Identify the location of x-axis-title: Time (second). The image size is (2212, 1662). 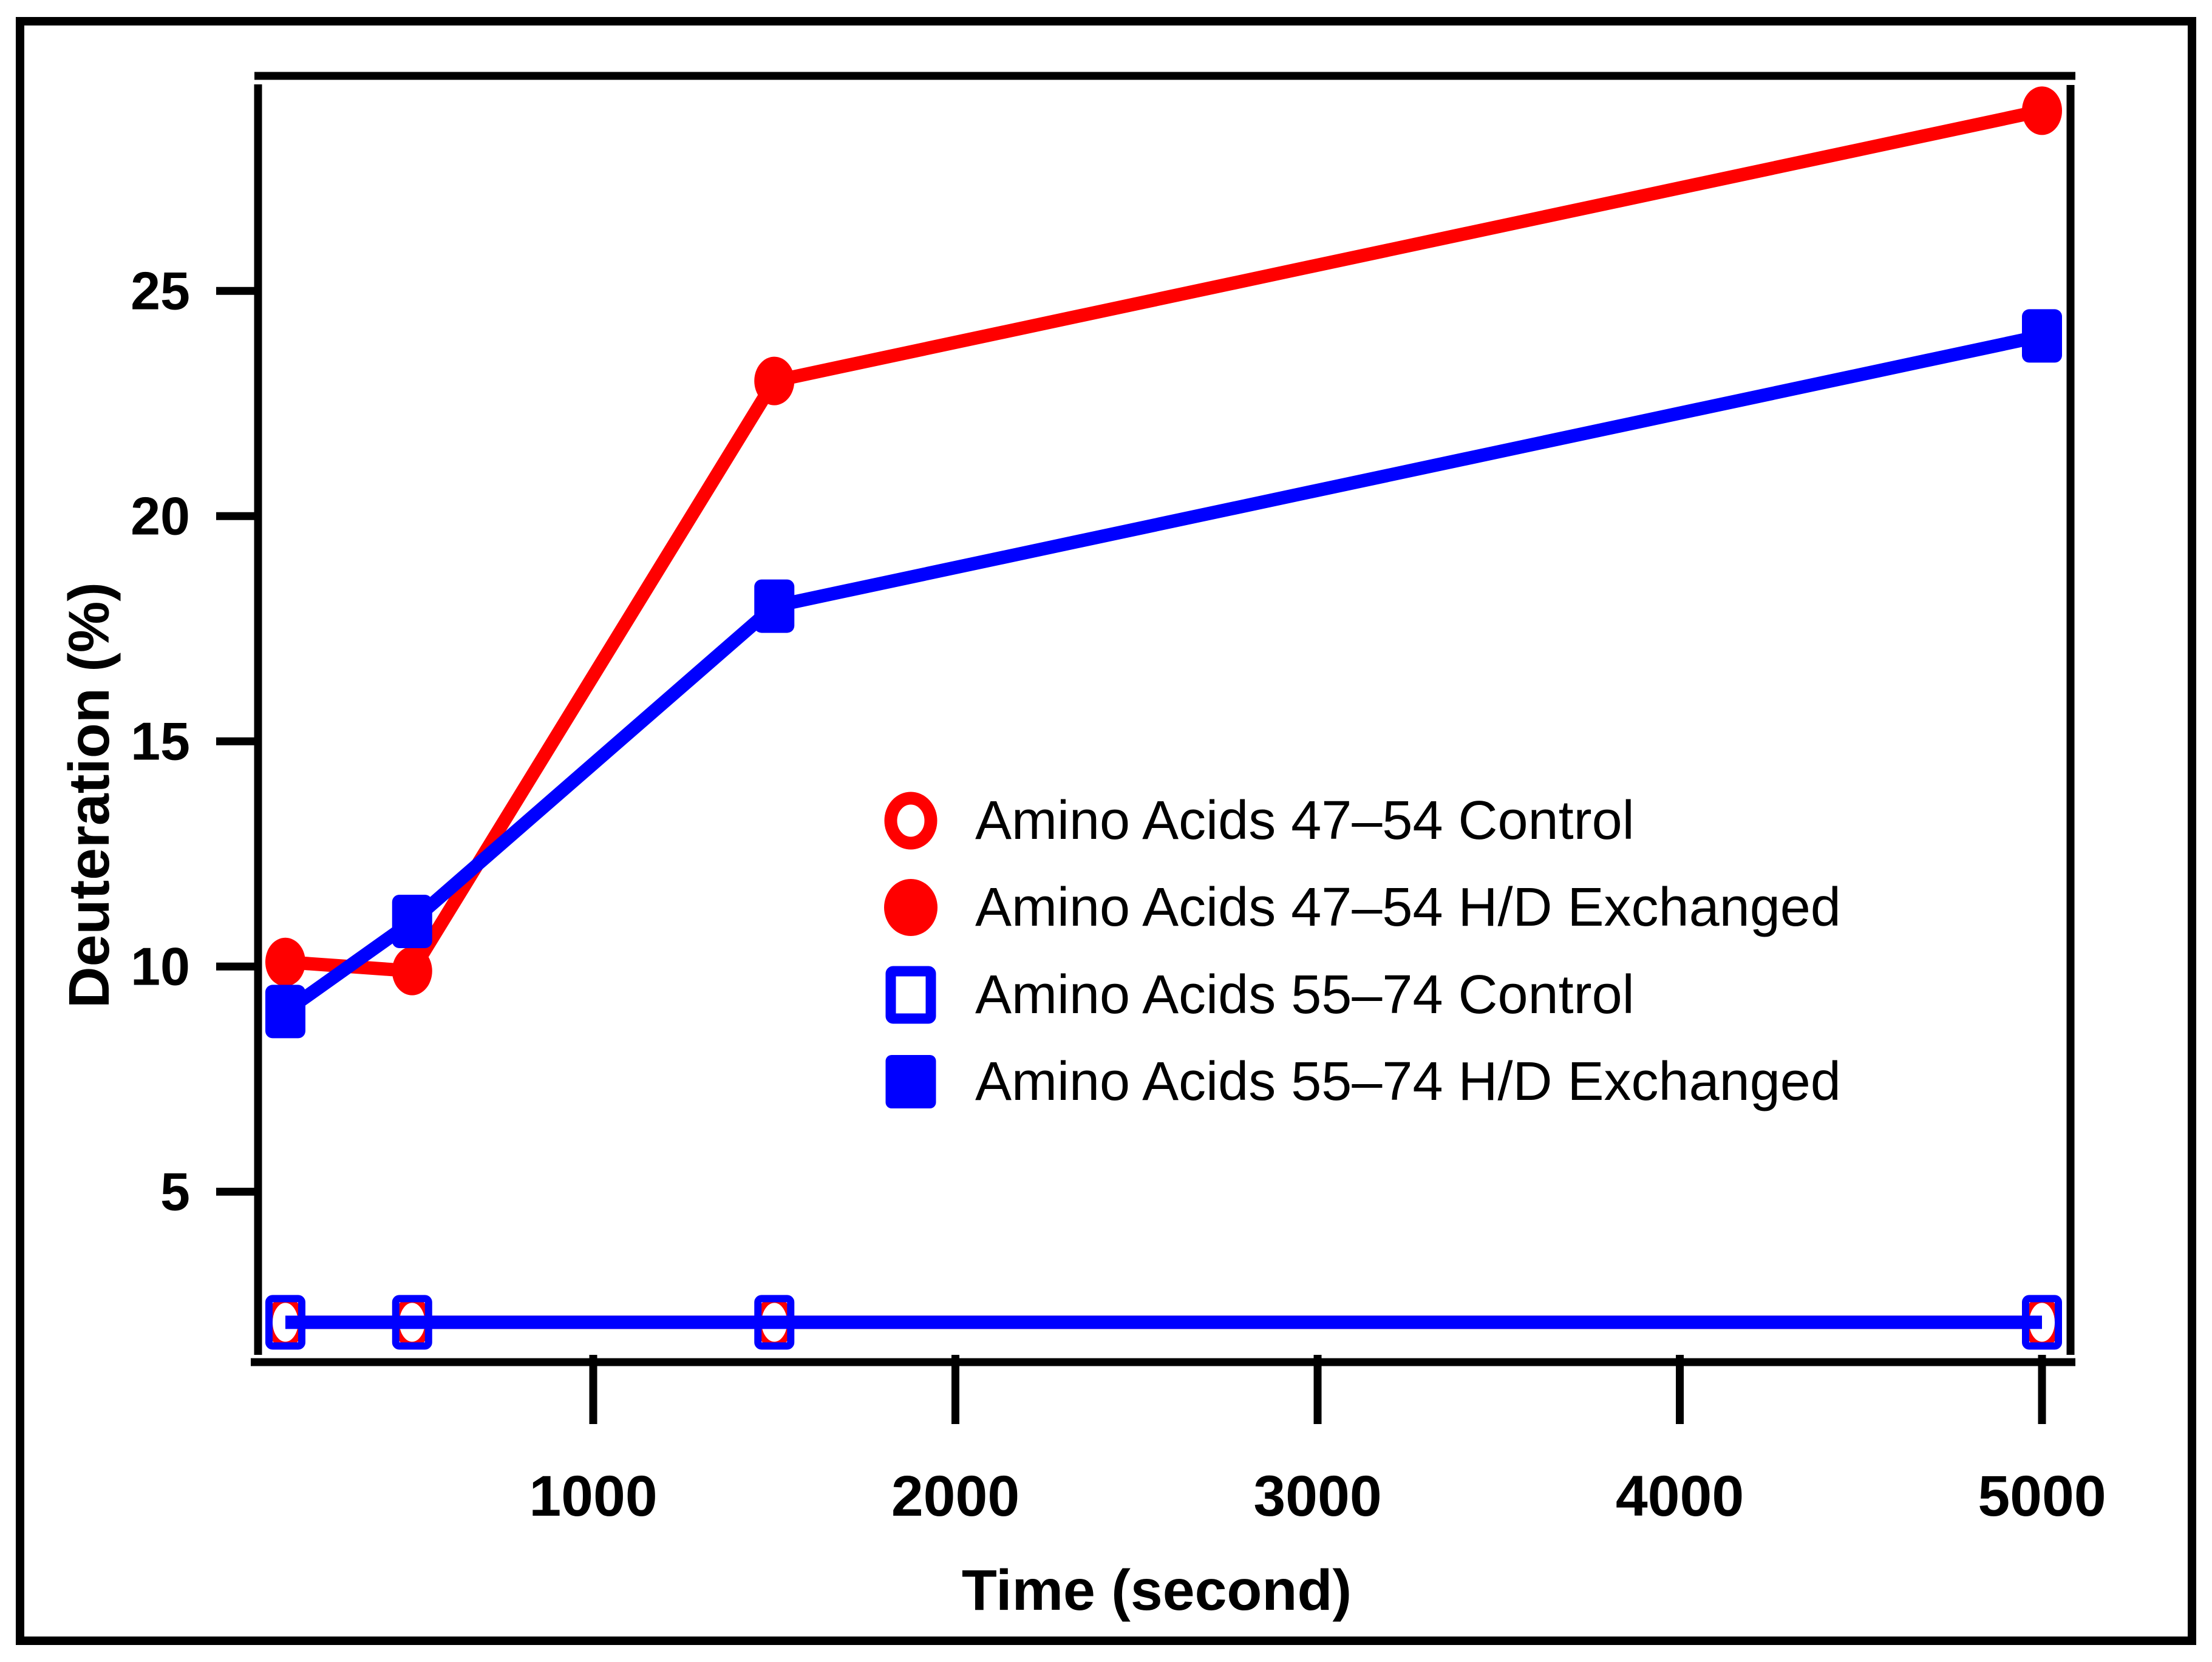
(1157, 1590).